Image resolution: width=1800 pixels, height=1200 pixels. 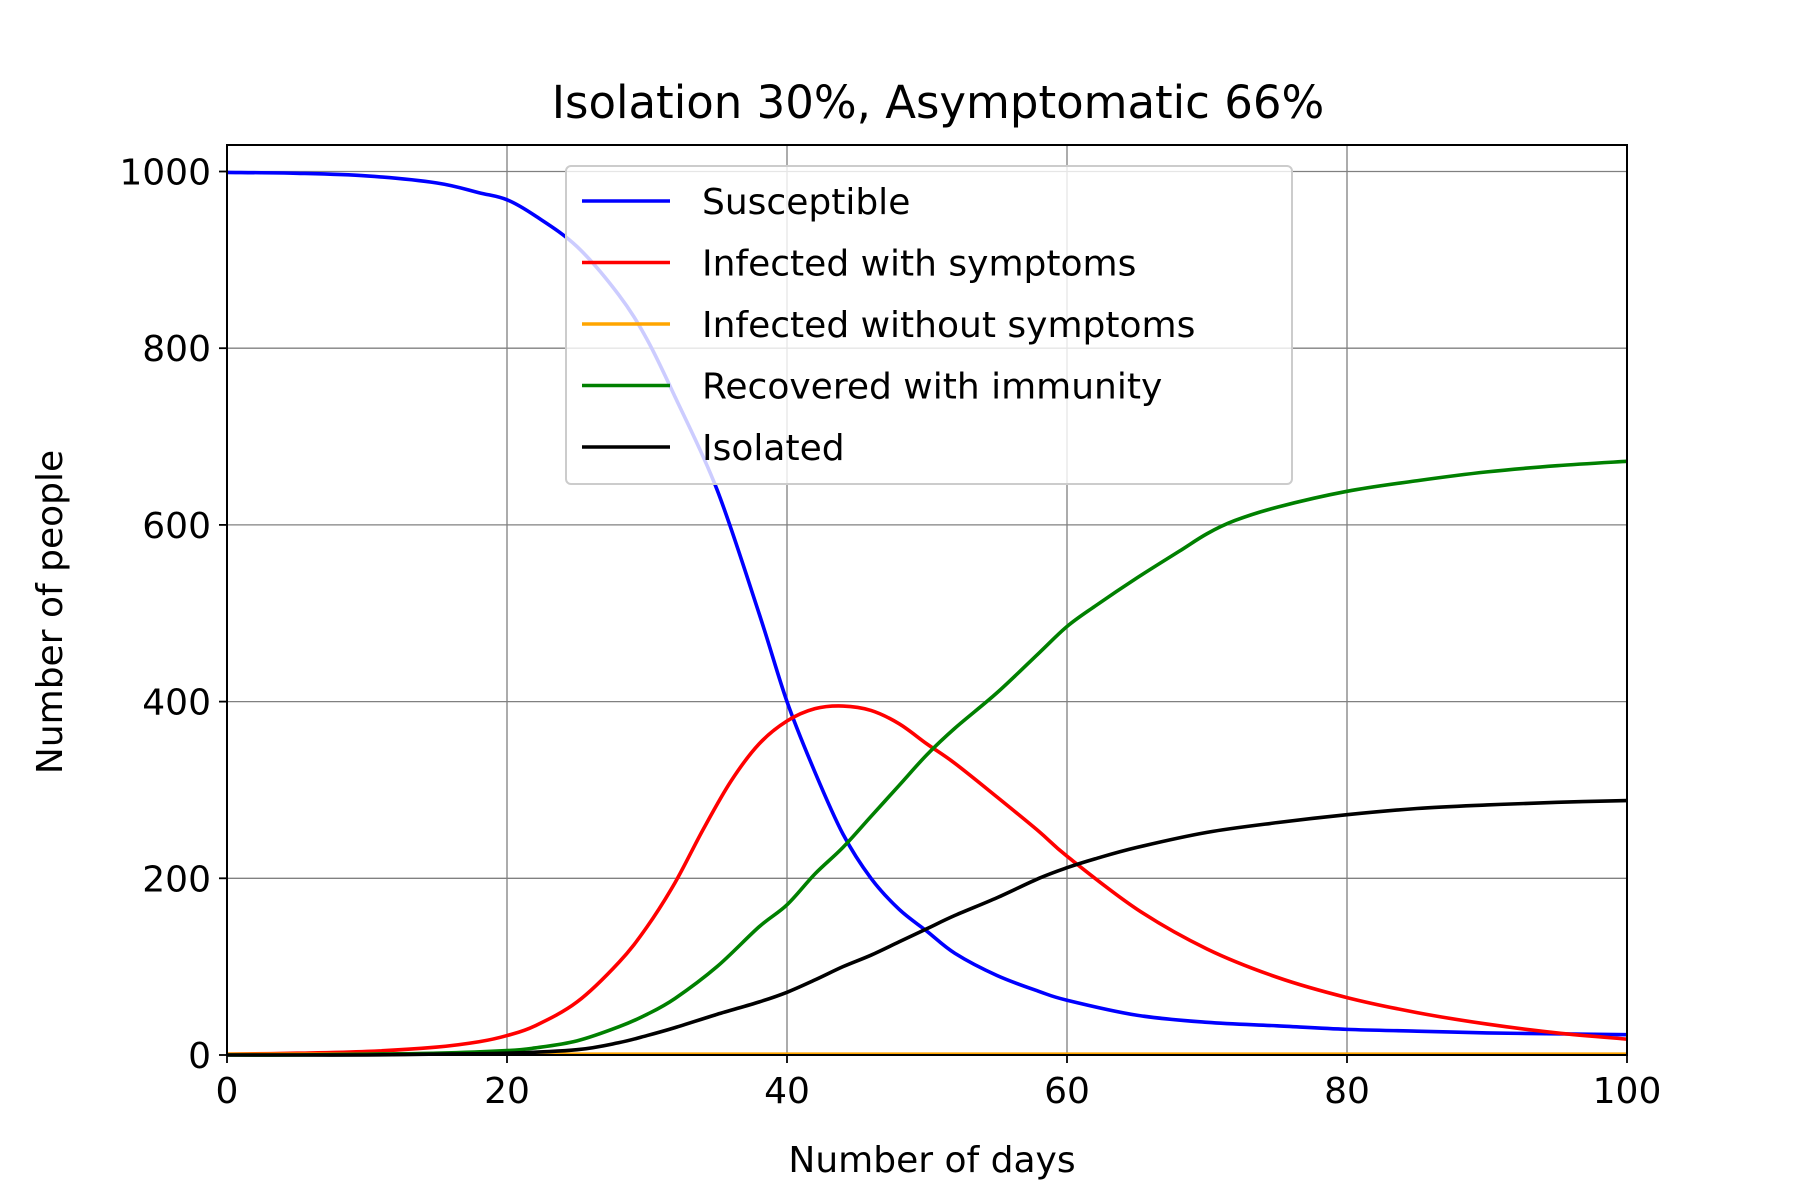 What do you see at coordinates (1067, 1091) in the screenshot?
I see `x-tick-label: 60` at bounding box center [1067, 1091].